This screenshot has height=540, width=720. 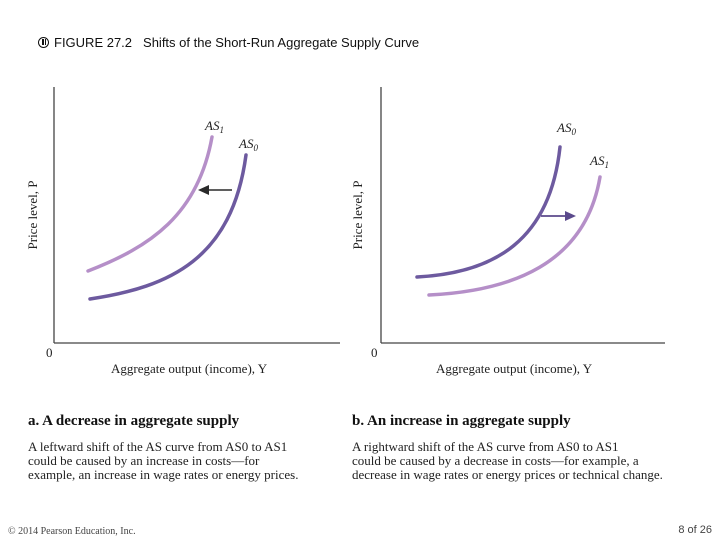 I want to click on figure-label: FIGURE 27.2, so click(x=93, y=42).